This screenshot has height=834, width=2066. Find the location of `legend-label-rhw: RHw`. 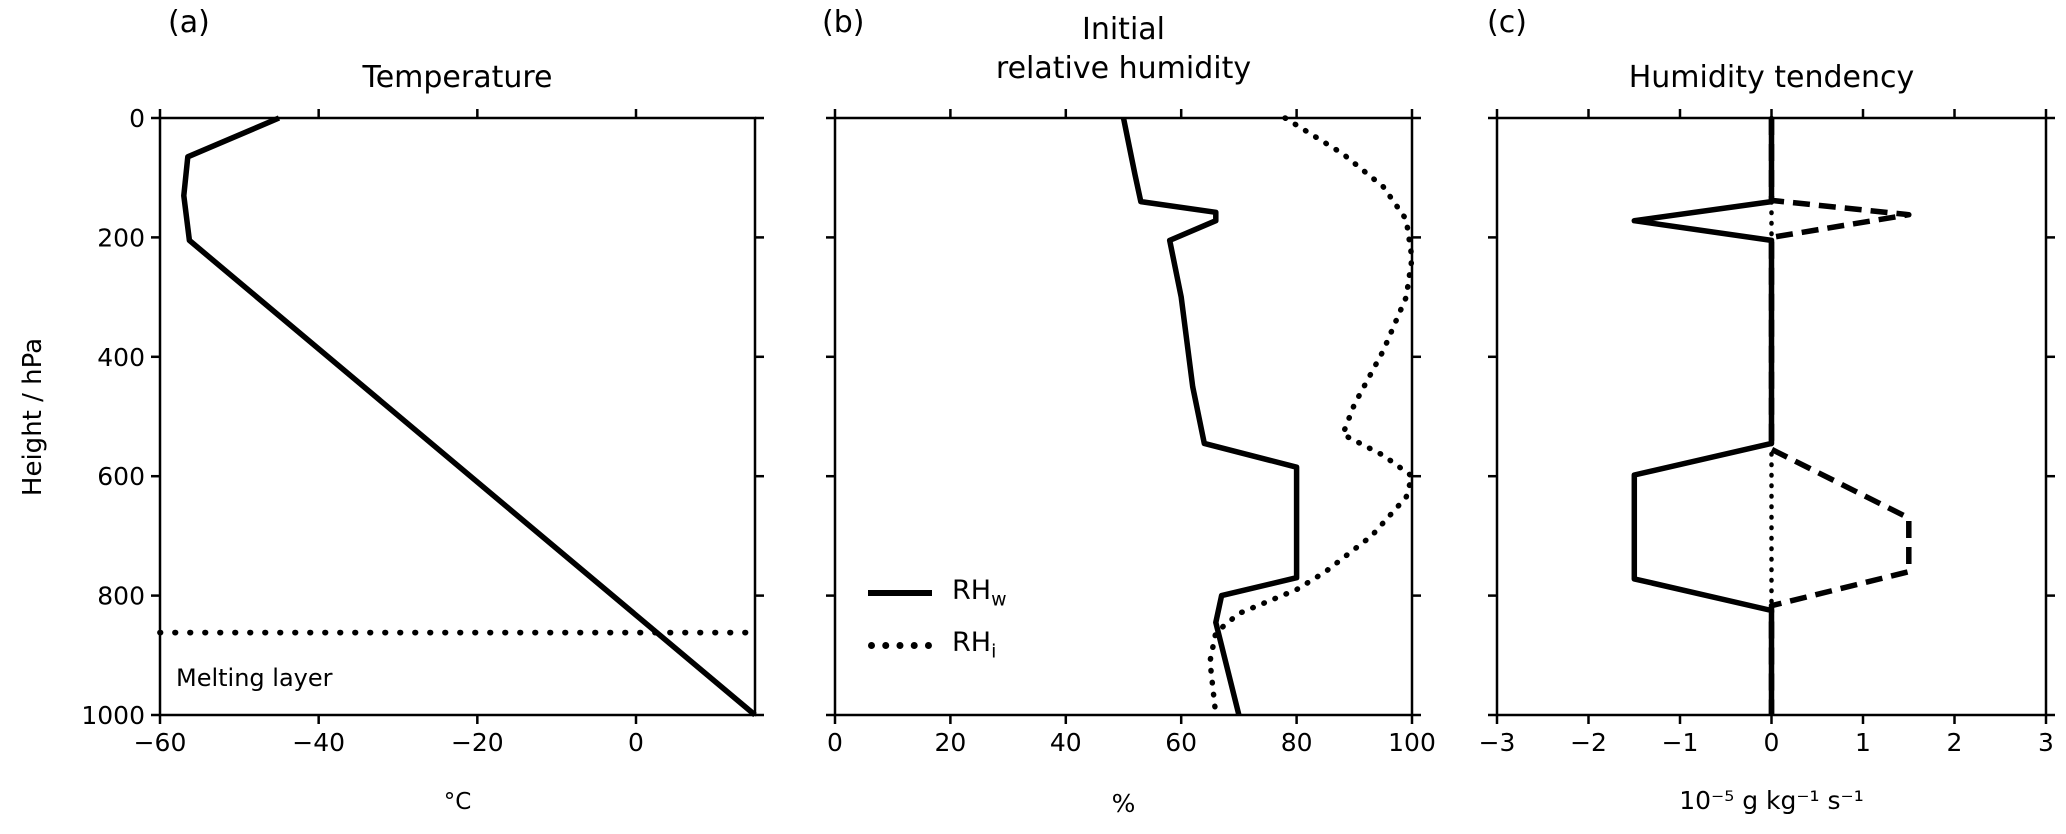

legend-label-rhw: RHw is located at coordinates (979, 592).